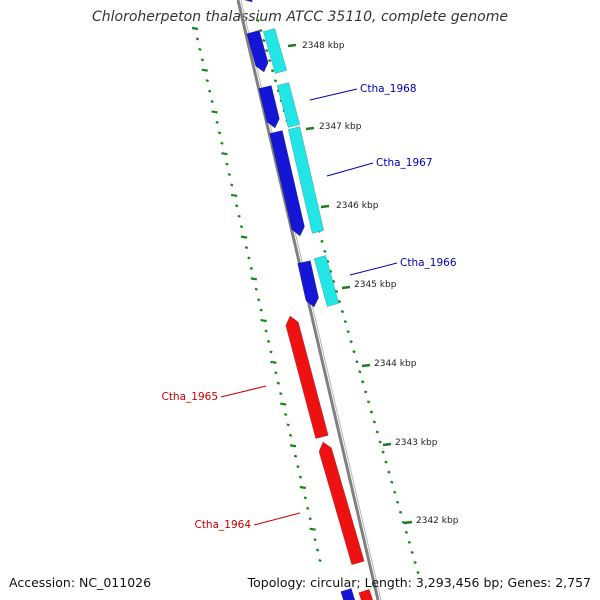 The image size is (600, 600). Describe the element at coordinates (388, 89) in the screenshot. I see `gene-label-ctha-1968: Ctha_1968` at that location.